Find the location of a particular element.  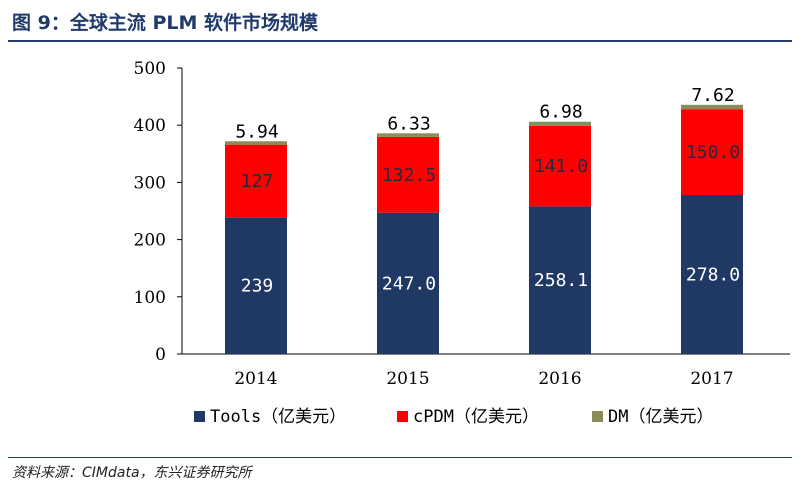

bar-cpdm-2017 is located at coordinates (712, 152).